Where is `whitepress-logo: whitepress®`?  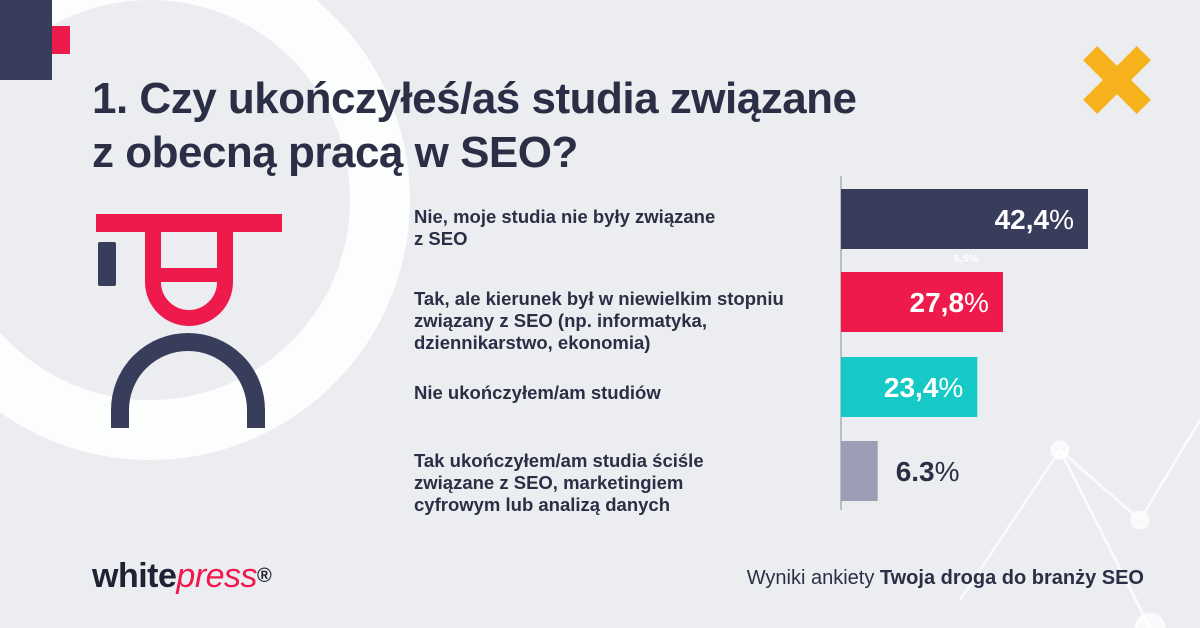 whitepress-logo: whitepress® is located at coordinates (182, 576).